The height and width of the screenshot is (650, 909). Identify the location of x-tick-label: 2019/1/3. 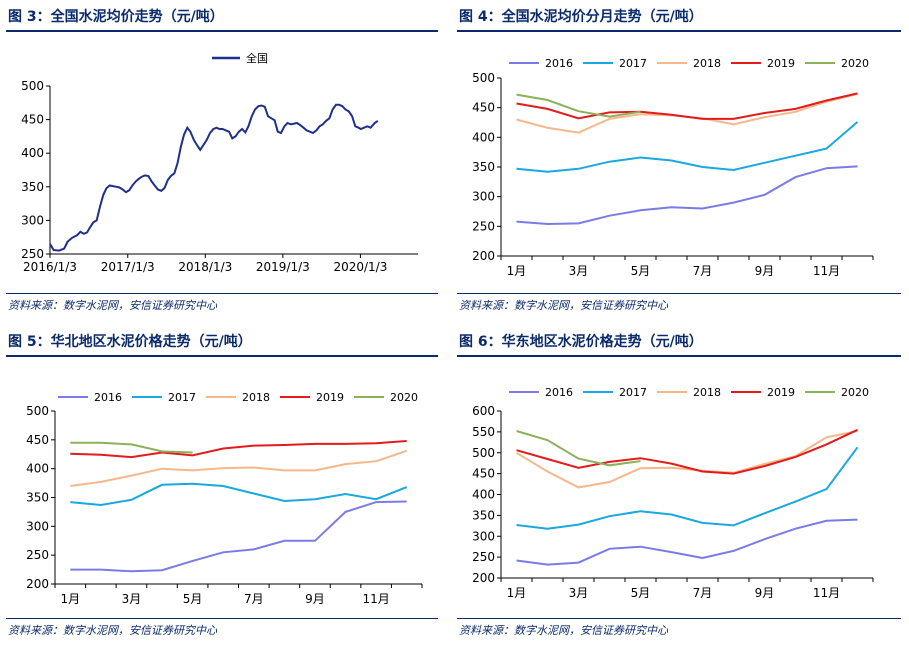
(283, 267).